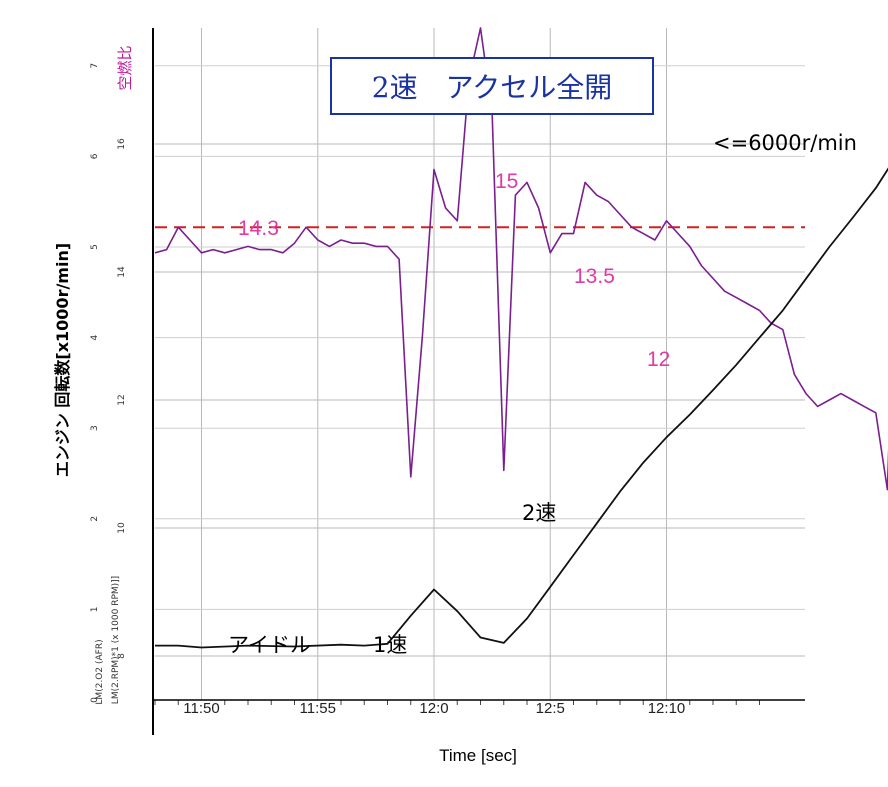  I want to click on afr-tick-label: 12, so click(122, 399).